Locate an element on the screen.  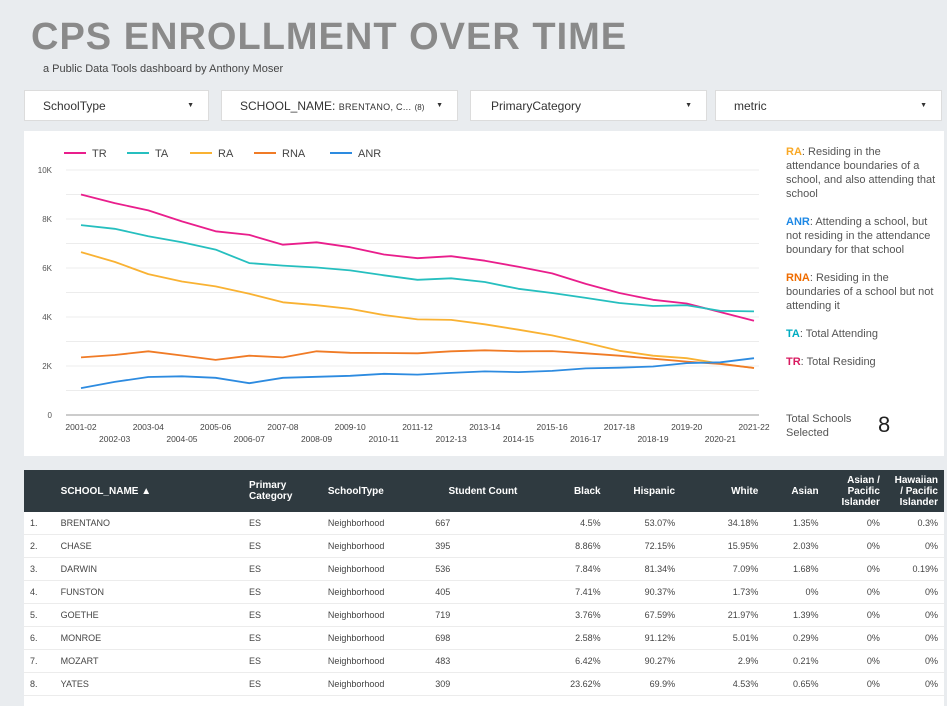
x-tick-label: 2006-07 is located at coordinates (249, 439).